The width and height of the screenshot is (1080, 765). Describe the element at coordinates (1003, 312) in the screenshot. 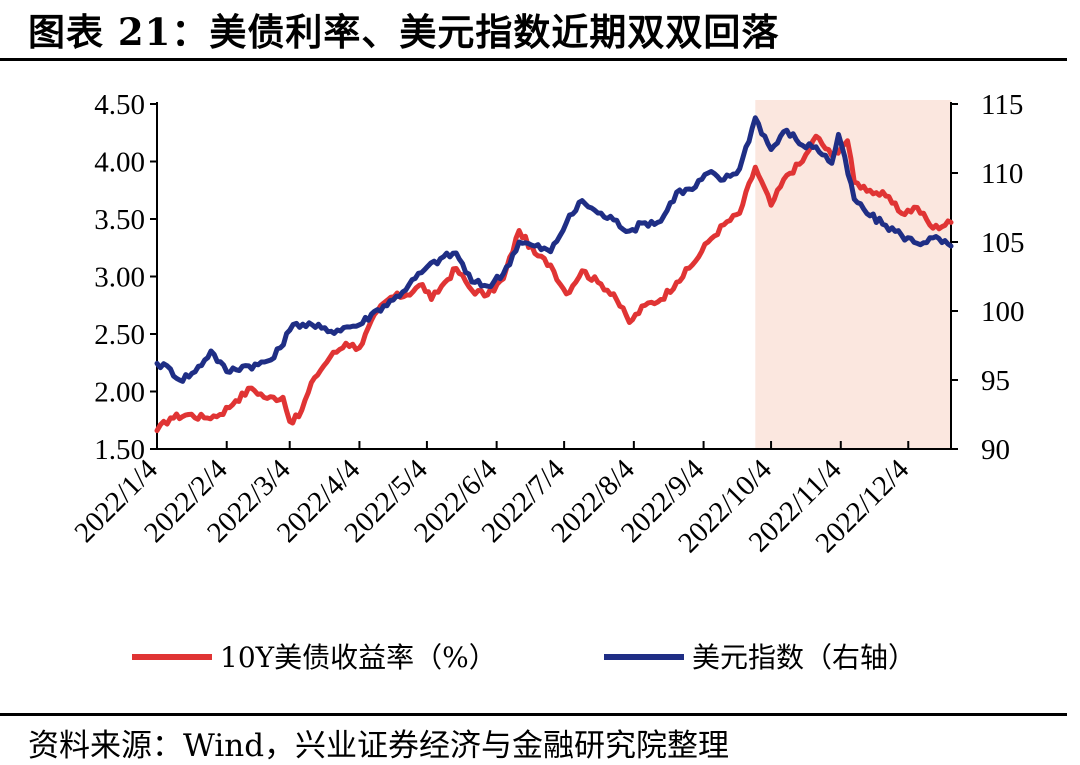

I see `right-tick-label: 100` at that location.